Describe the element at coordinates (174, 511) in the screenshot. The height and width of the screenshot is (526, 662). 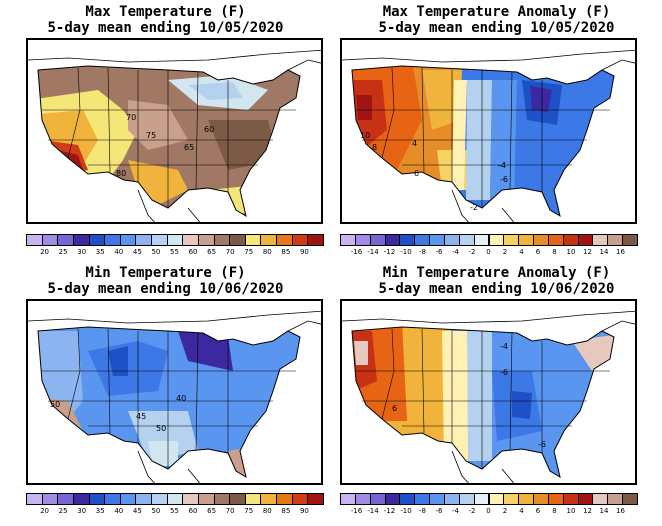
I see `legend-tick-label: 55` at that location.